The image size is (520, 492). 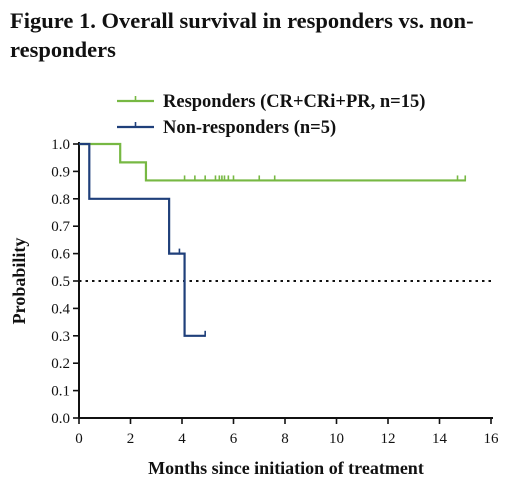 What do you see at coordinates (60, 145) in the screenshot?
I see `y-tick-label: 1.0` at bounding box center [60, 145].